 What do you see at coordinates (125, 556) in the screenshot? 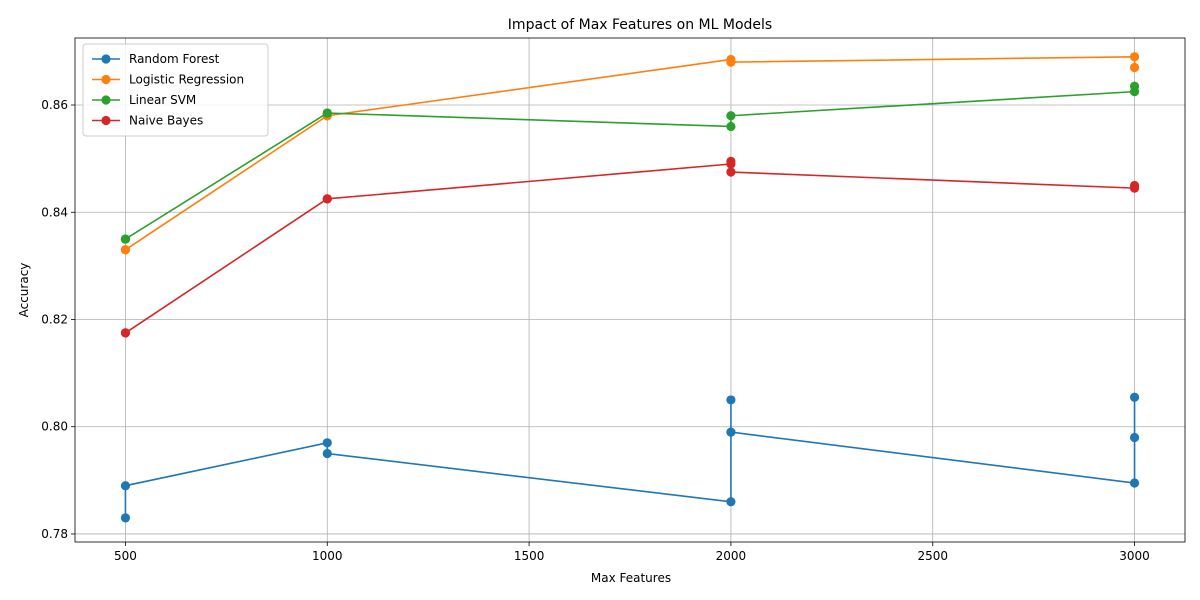
I see `x-tick-label: 500` at bounding box center [125, 556].